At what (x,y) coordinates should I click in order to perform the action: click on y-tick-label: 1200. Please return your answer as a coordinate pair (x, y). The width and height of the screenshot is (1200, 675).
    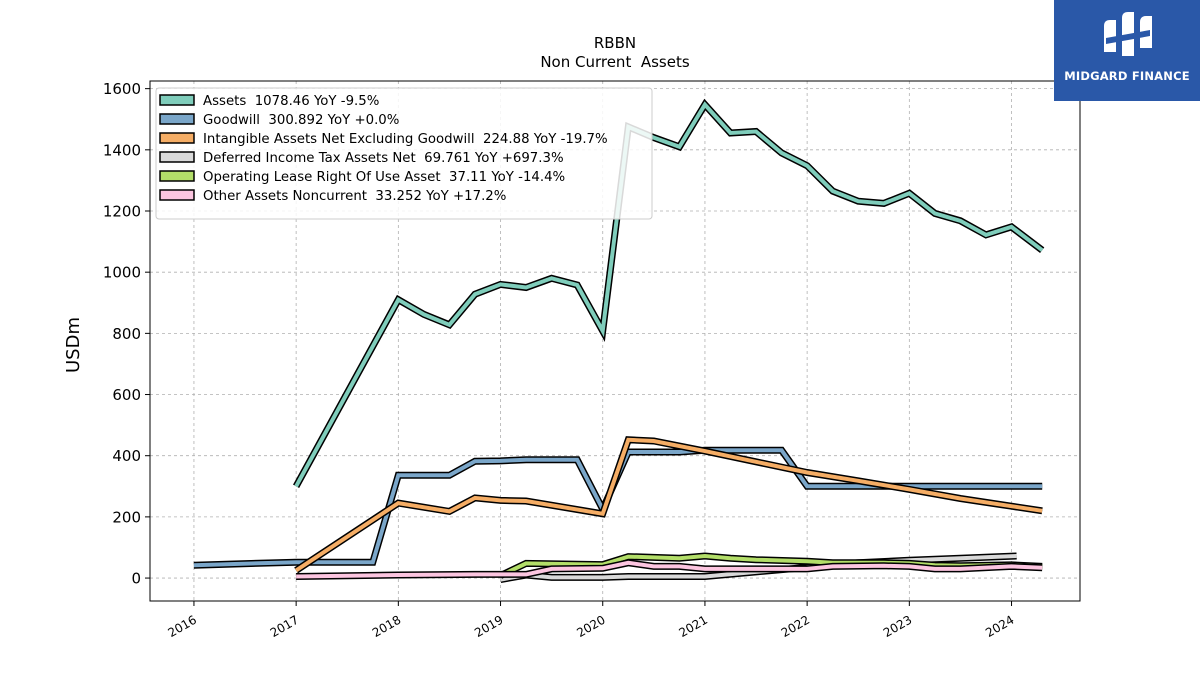
    Looking at the image, I should click on (122, 212).